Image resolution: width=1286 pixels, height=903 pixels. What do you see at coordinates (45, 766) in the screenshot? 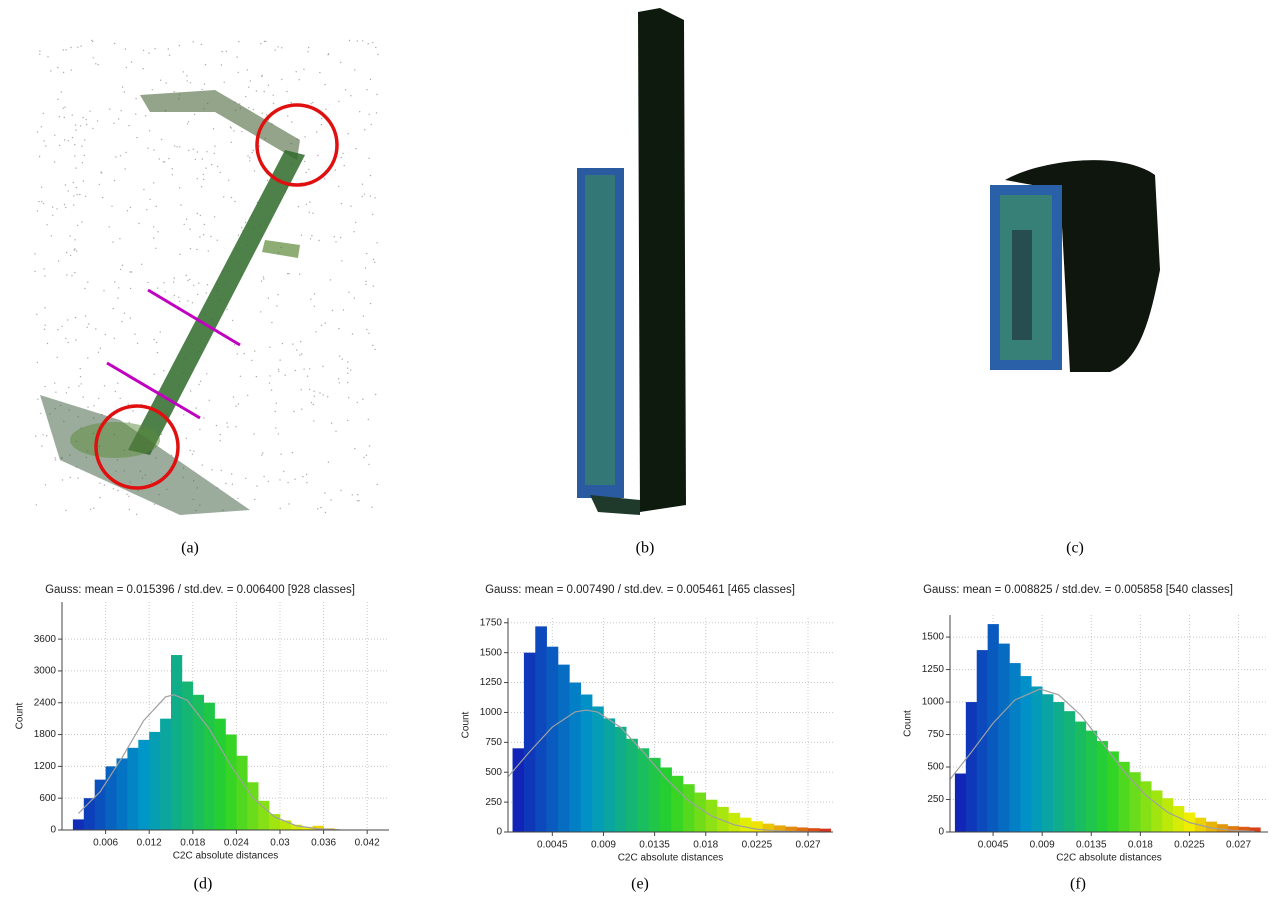
I see `y-tick-label: 1200` at bounding box center [45, 766].